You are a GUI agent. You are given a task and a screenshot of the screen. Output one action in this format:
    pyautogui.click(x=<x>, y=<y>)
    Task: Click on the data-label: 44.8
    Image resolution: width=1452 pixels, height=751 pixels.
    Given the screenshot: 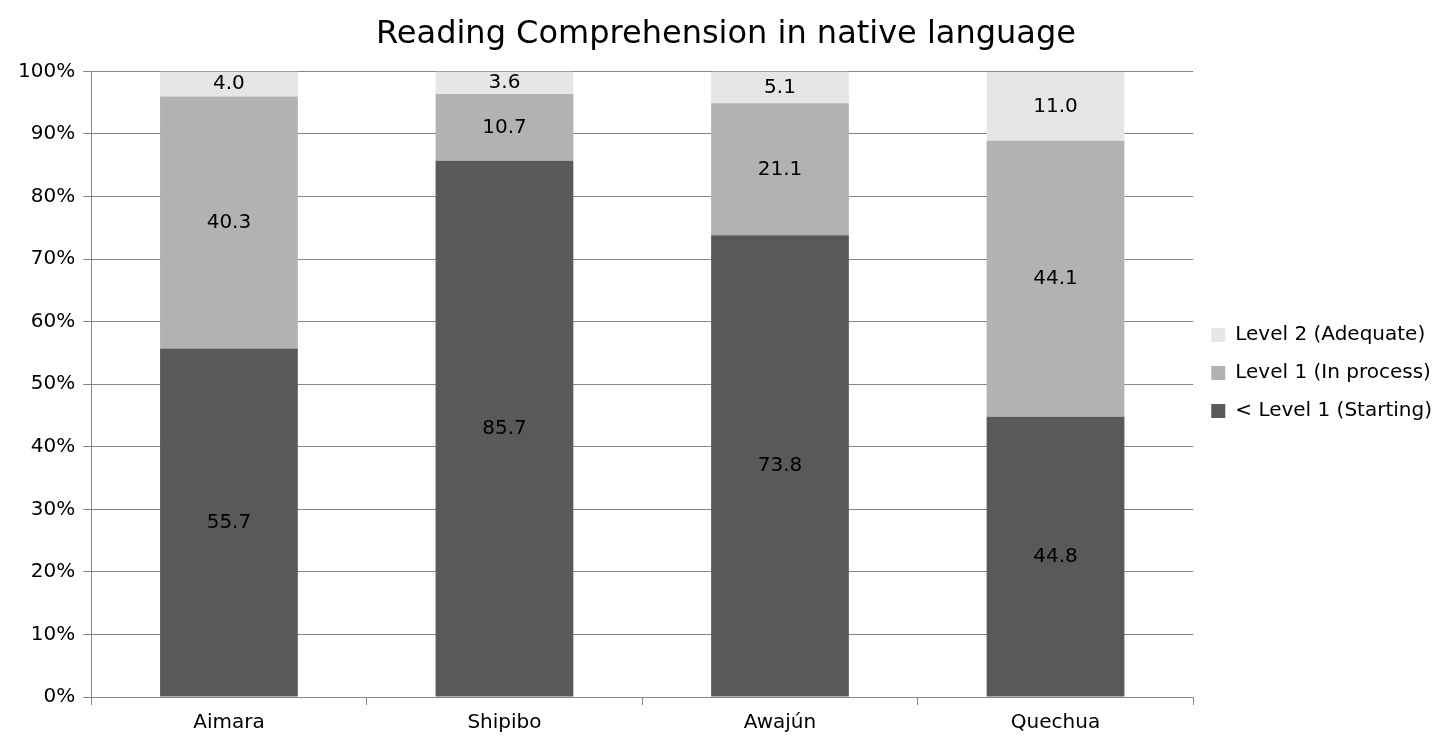 What is the action you would take?
    pyautogui.click(x=1055, y=554)
    